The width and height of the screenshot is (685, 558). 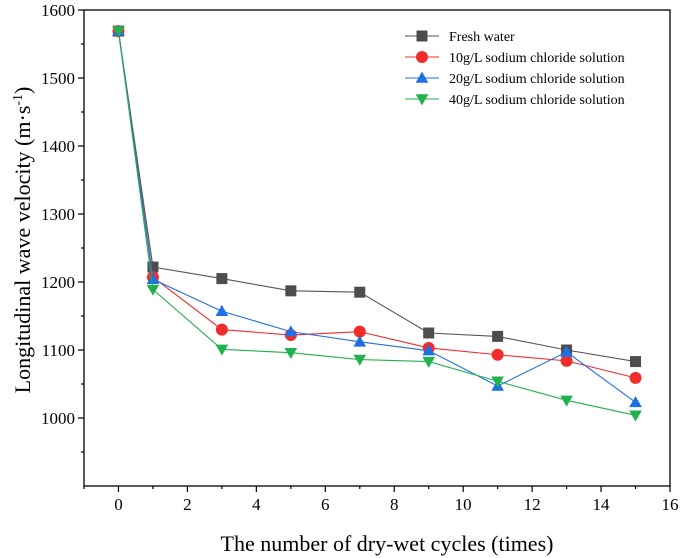 I want to click on legend-label: 20g/L sodium chloride solution, so click(x=537, y=79).